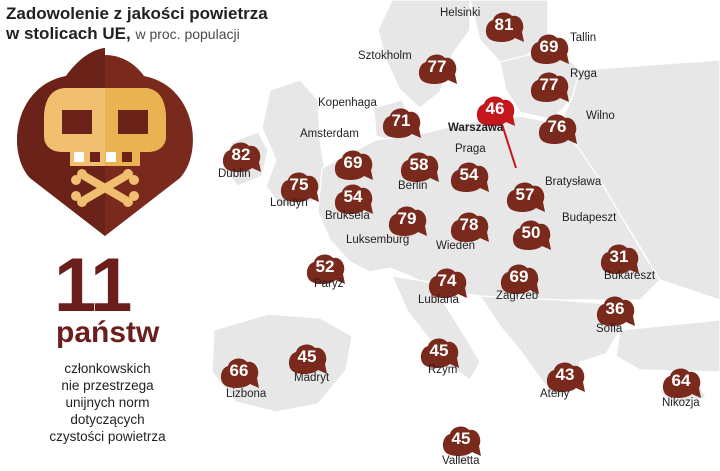 The image size is (720, 471). Describe the element at coordinates (583, 38) in the screenshot. I see `city-label: Tallin` at that location.